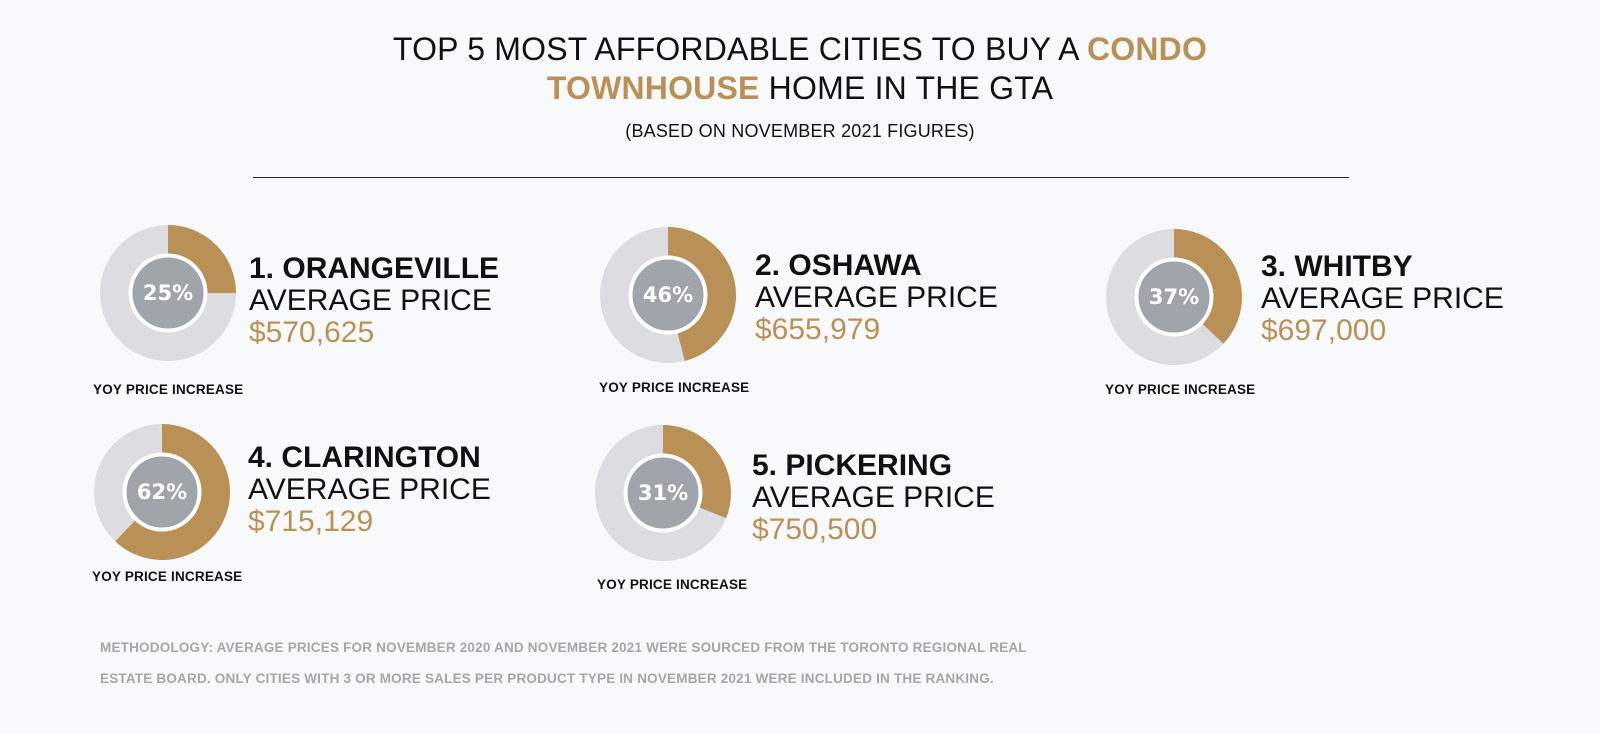  I want to click on yoy-percent-label: 25%, so click(168, 293).